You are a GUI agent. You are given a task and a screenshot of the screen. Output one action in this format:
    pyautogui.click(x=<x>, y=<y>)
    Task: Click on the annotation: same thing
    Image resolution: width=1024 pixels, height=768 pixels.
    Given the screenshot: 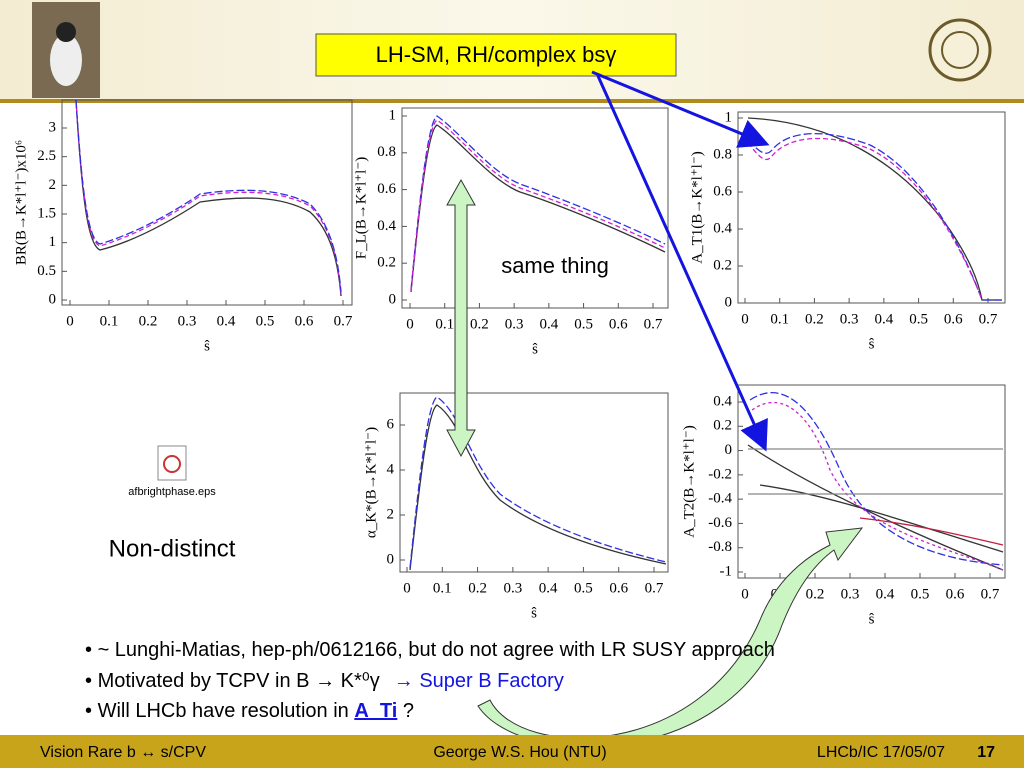 What is the action you would take?
    pyautogui.click(x=555, y=265)
    